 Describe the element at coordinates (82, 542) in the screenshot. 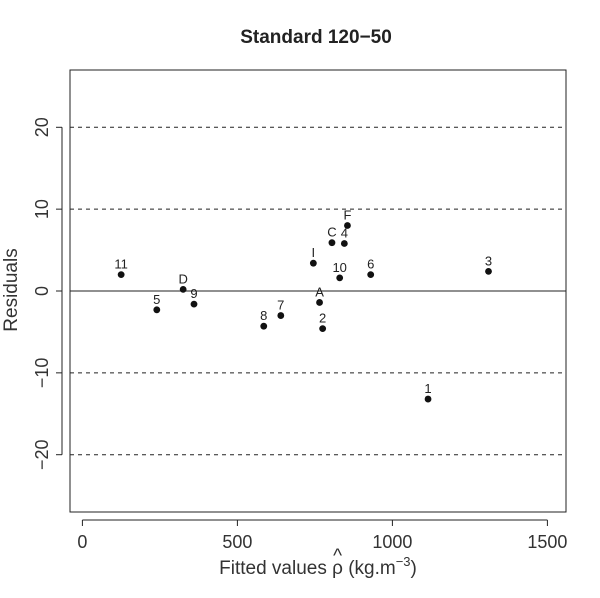

I see `x-tick-label: 0` at that location.